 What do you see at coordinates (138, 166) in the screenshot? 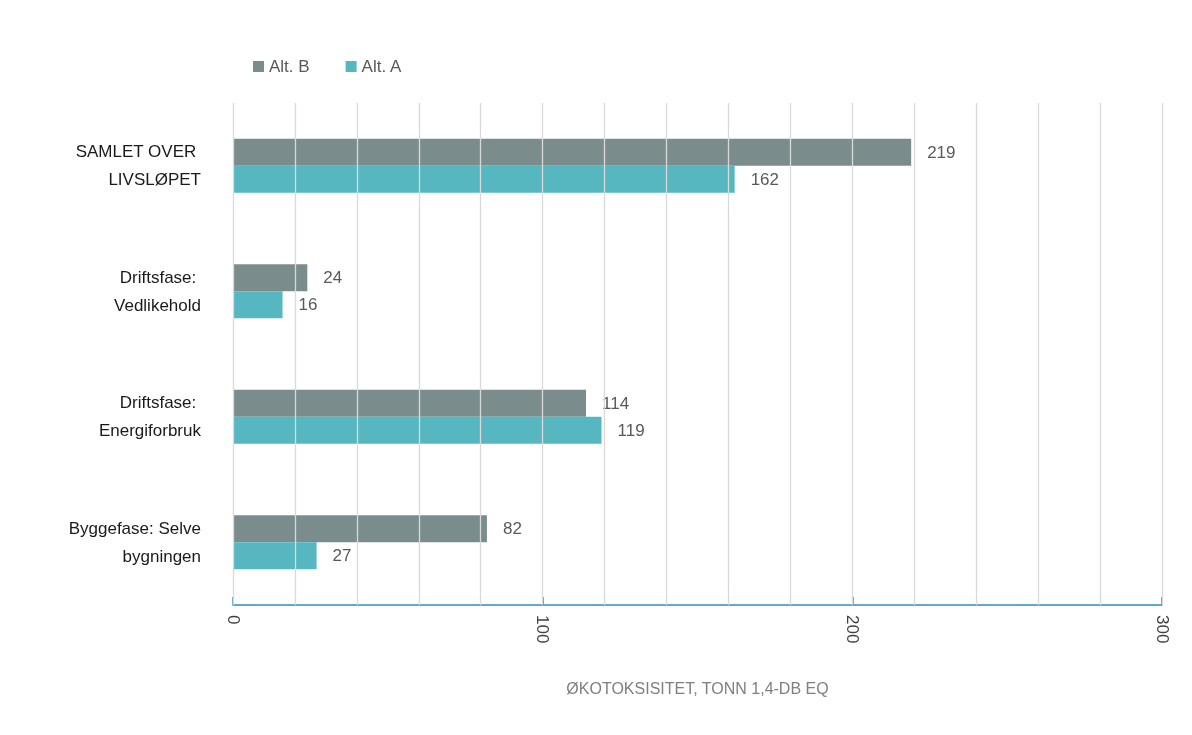
I see `y-tick-label: SAMLET OVER LIVSLØPET` at bounding box center [138, 166].